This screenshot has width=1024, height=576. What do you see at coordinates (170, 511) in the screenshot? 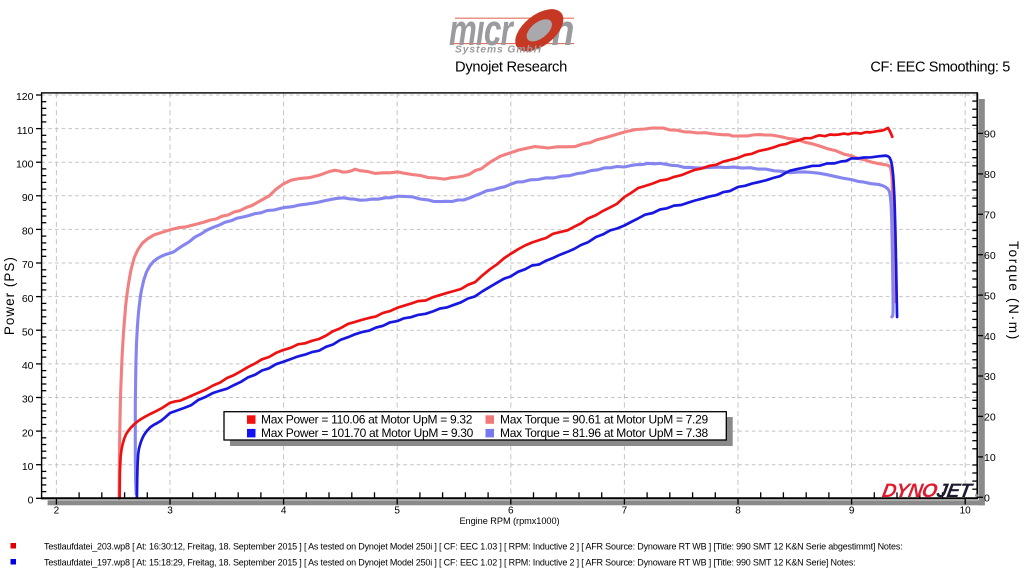
I see `svg-text: 3` at bounding box center [170, 511].